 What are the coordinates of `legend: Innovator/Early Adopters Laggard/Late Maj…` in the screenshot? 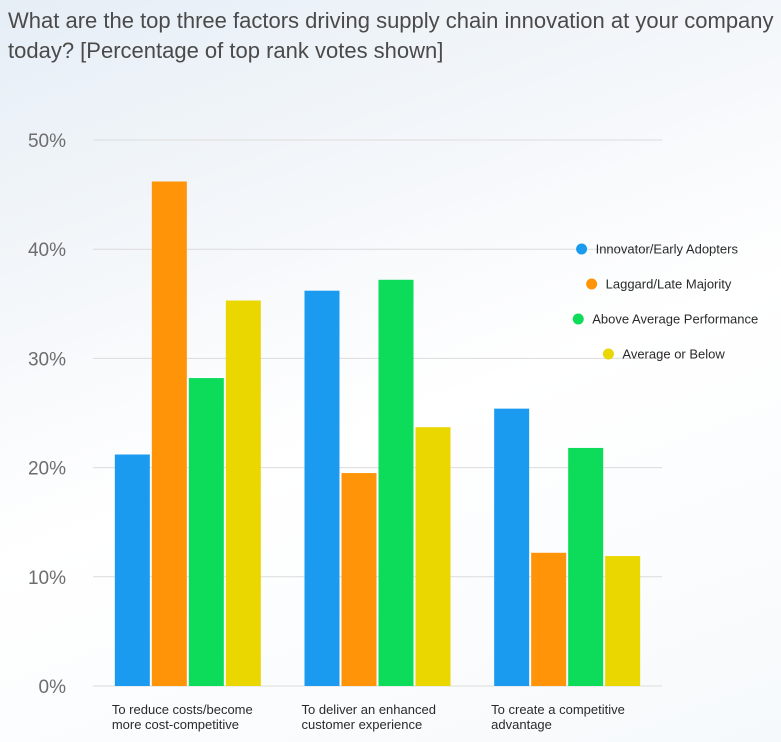 It's located at (665, 302).